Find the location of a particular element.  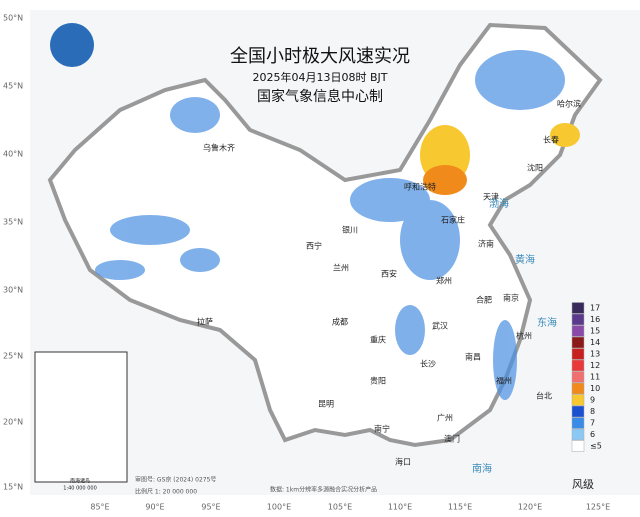

city-label: 天津 is located at coordinates (491, 197).